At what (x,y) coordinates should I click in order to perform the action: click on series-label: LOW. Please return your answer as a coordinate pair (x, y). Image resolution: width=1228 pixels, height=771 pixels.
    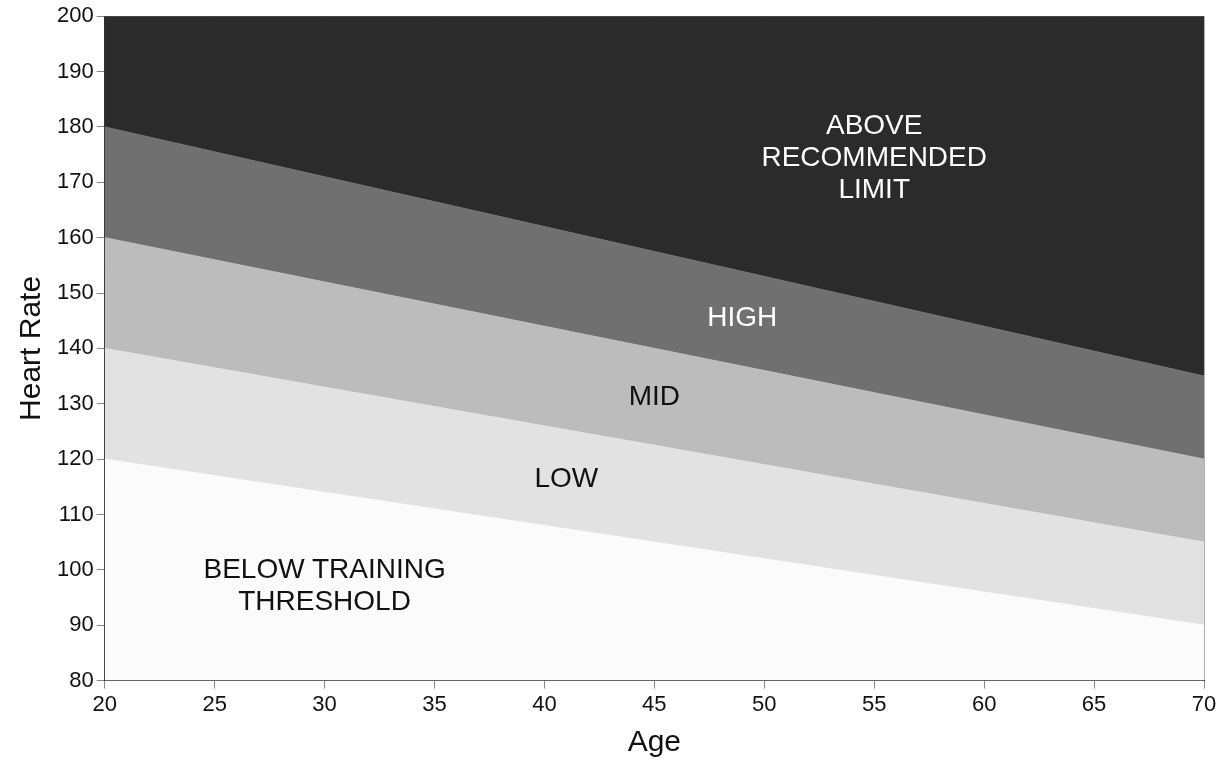
    Looking at the image, I should click on (566, 478).